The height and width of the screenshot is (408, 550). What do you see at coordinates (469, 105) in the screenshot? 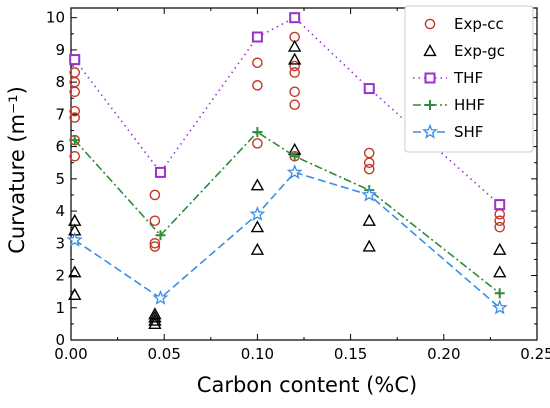
I see `legend-label-hhf: HHF` at bounding box center [469, 105].